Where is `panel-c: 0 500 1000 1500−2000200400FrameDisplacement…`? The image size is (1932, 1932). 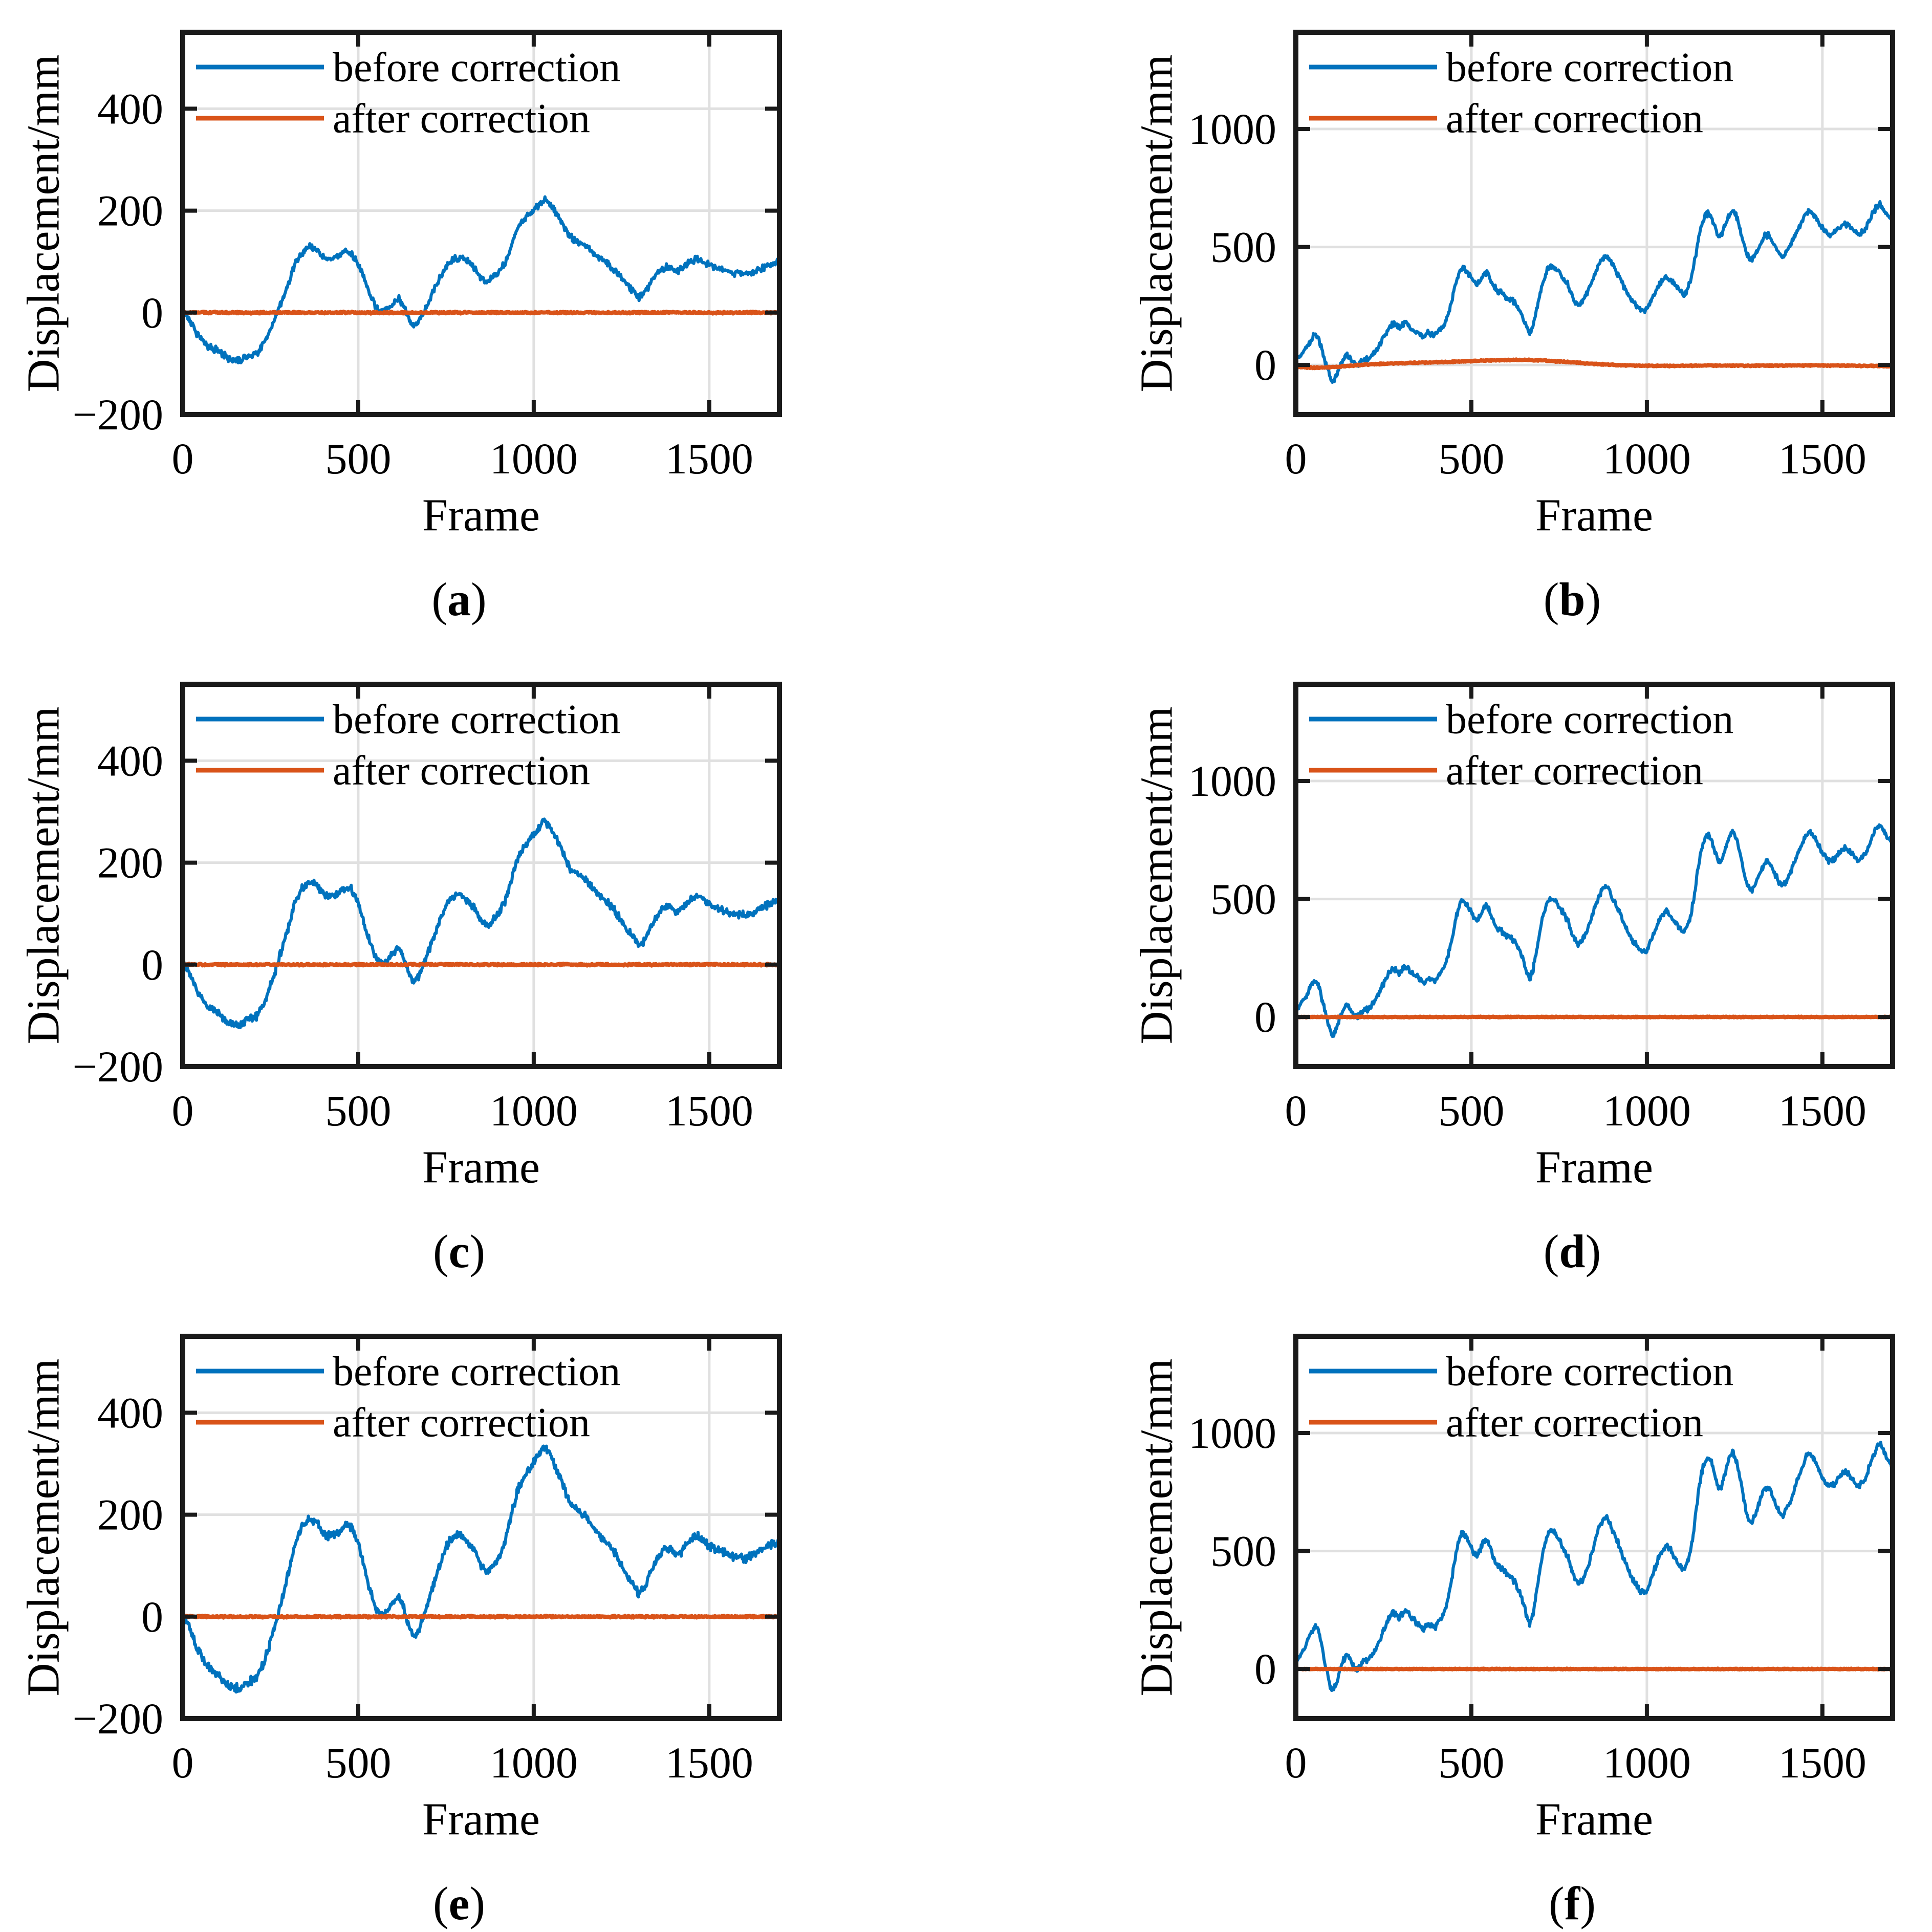
panel-c: 0 500 1000 1500−2000200400FrameDisplacement… is located at coordinates (400, 979).